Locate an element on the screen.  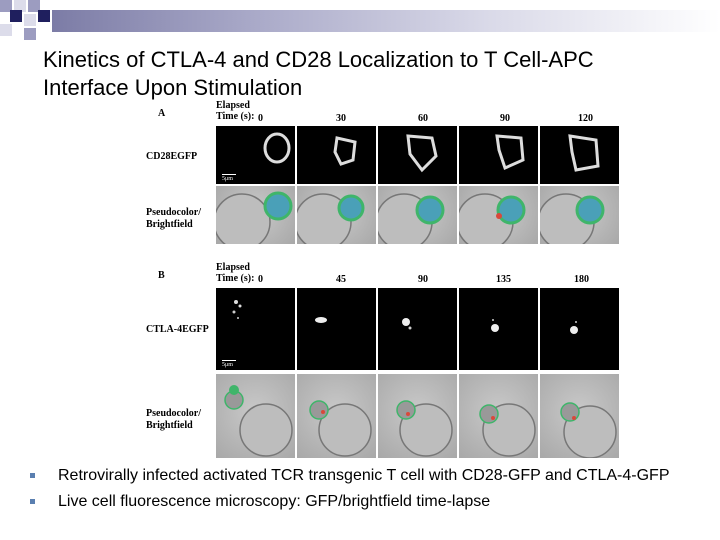
time-label: 120 is located at coordinates (585, 118).